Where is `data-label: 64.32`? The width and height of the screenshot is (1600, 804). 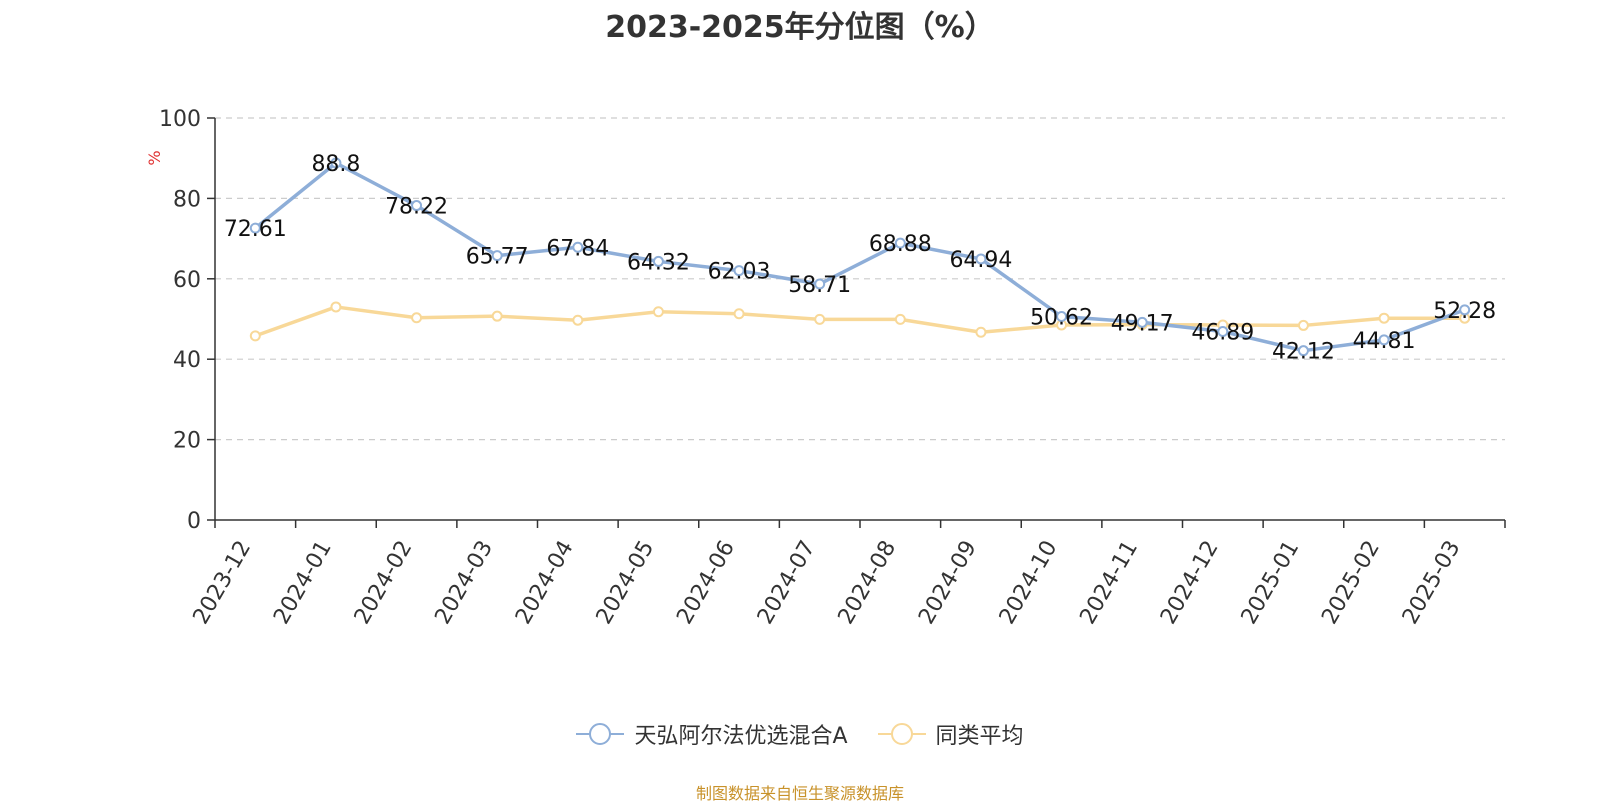
data-label: 64.32 is located at coordinates (658, 262).